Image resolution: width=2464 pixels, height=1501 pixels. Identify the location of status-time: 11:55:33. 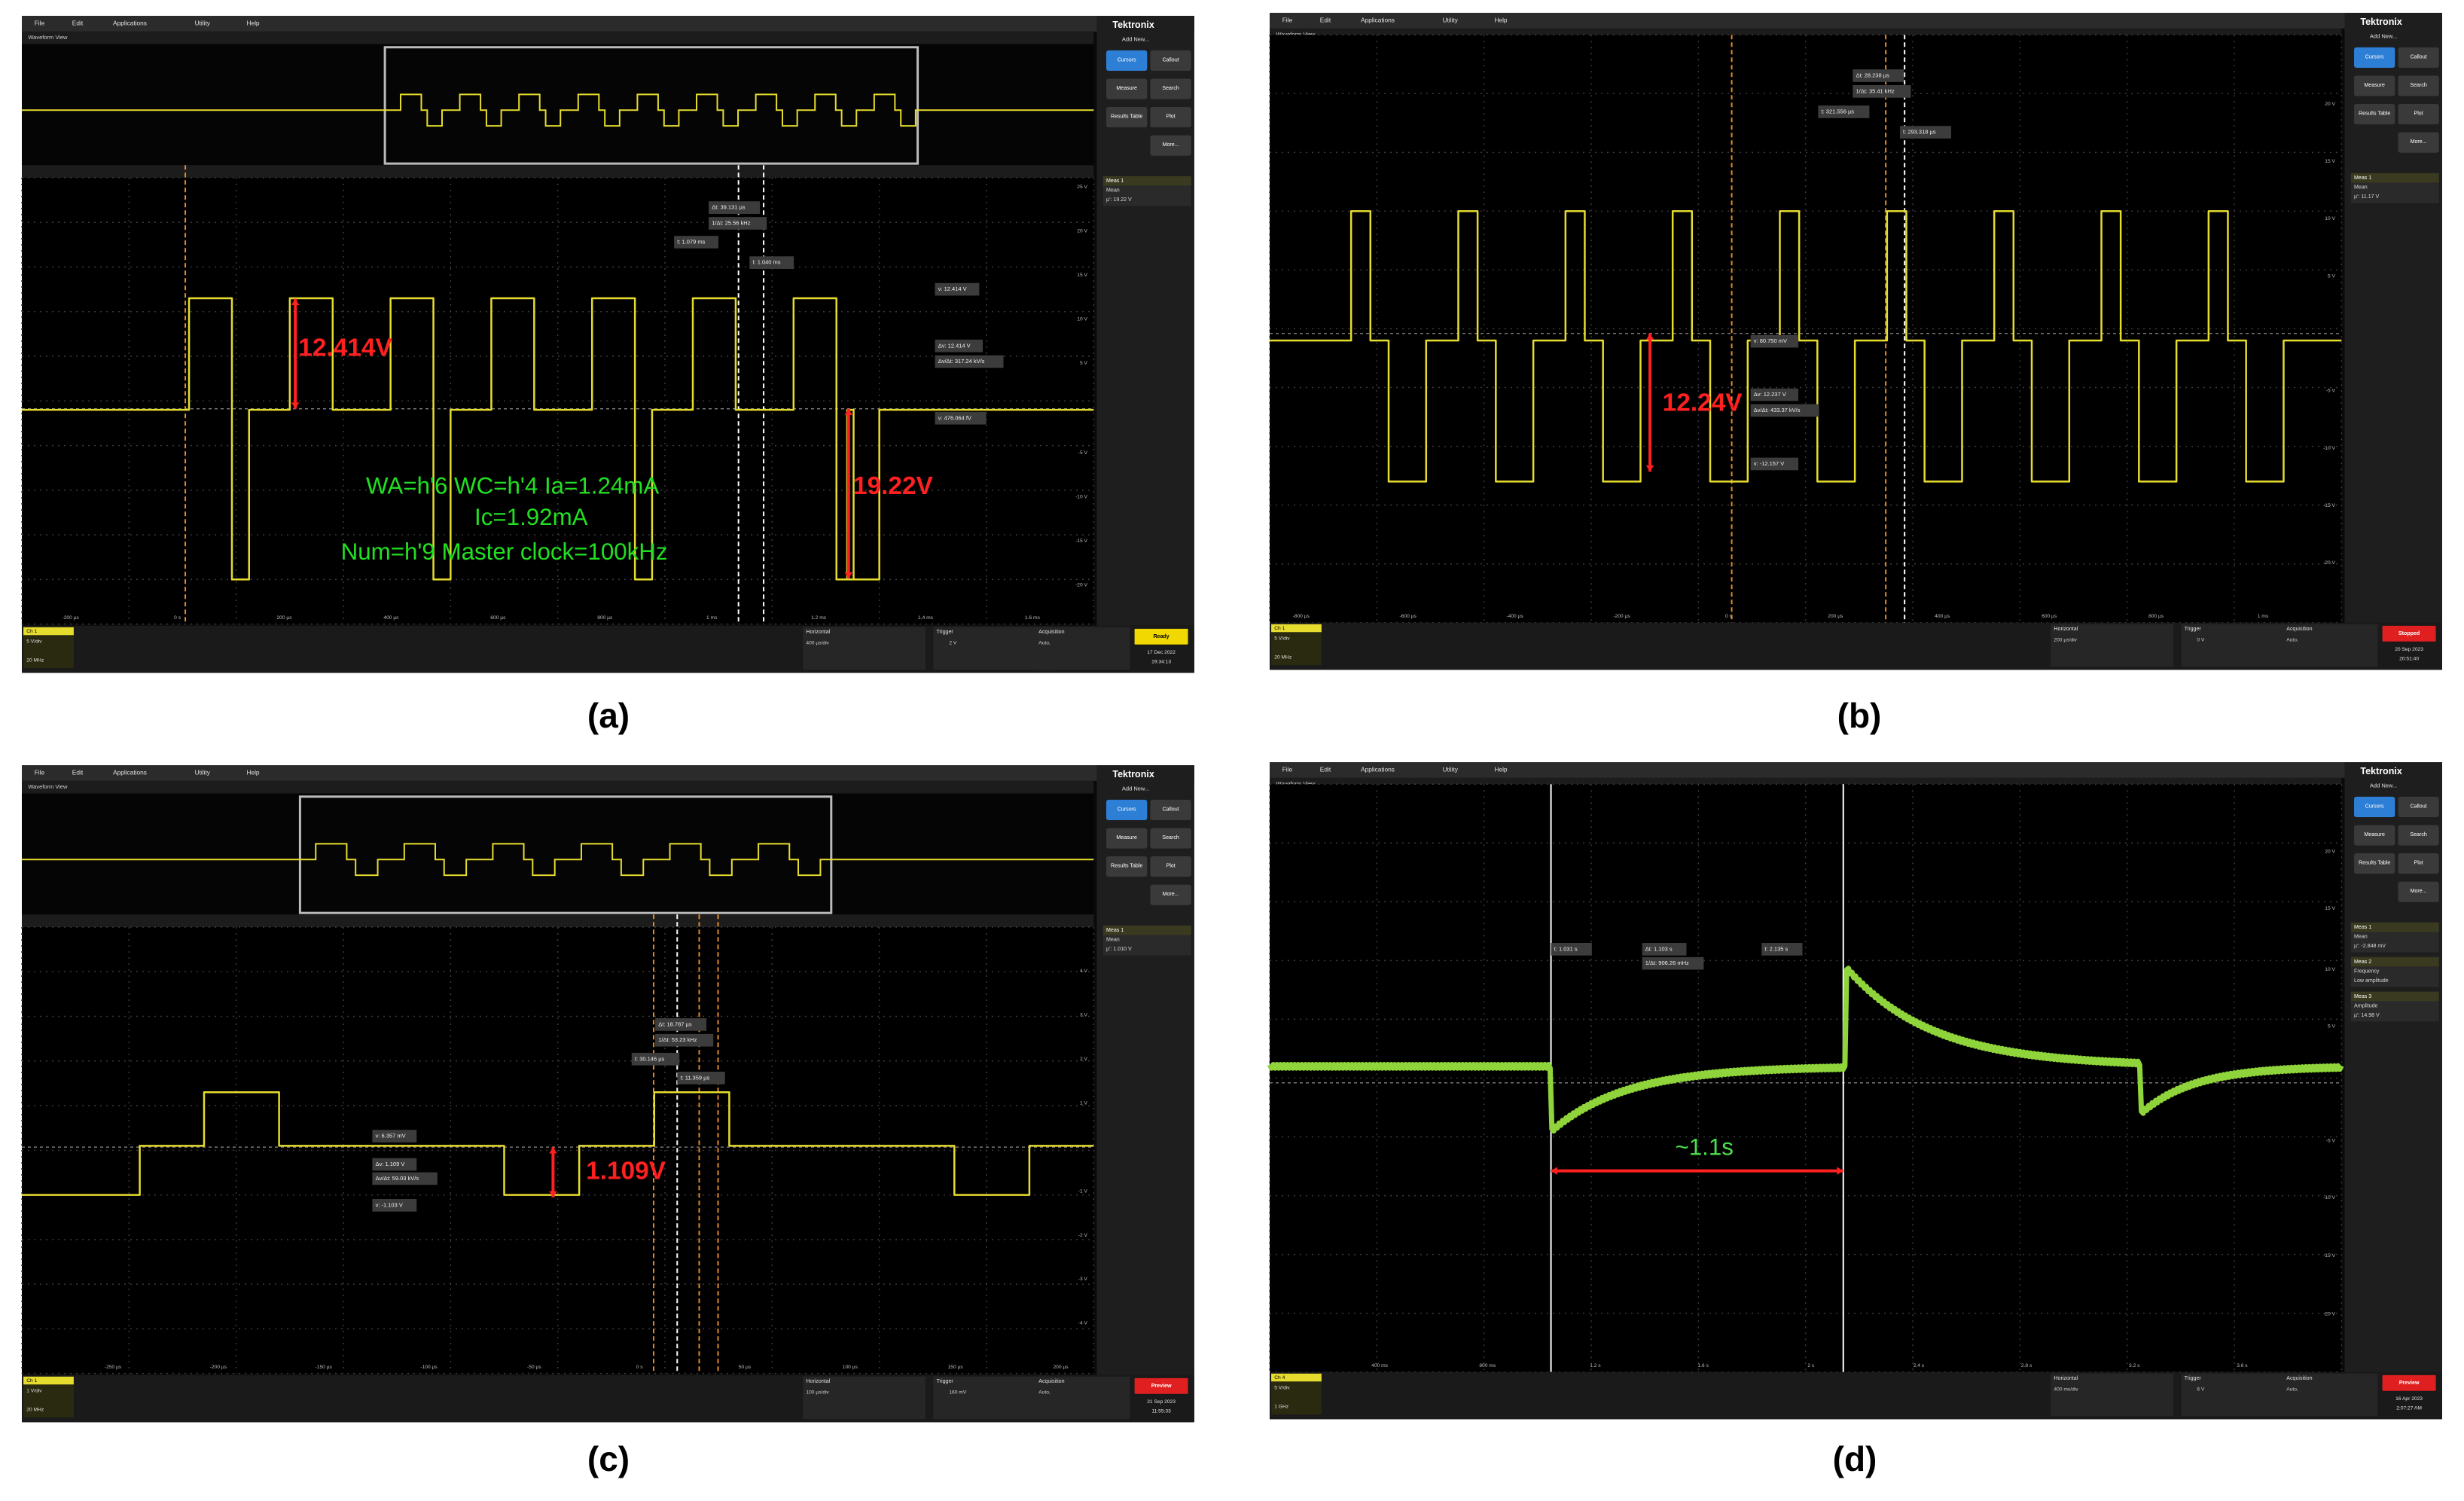
(1161, 1411).